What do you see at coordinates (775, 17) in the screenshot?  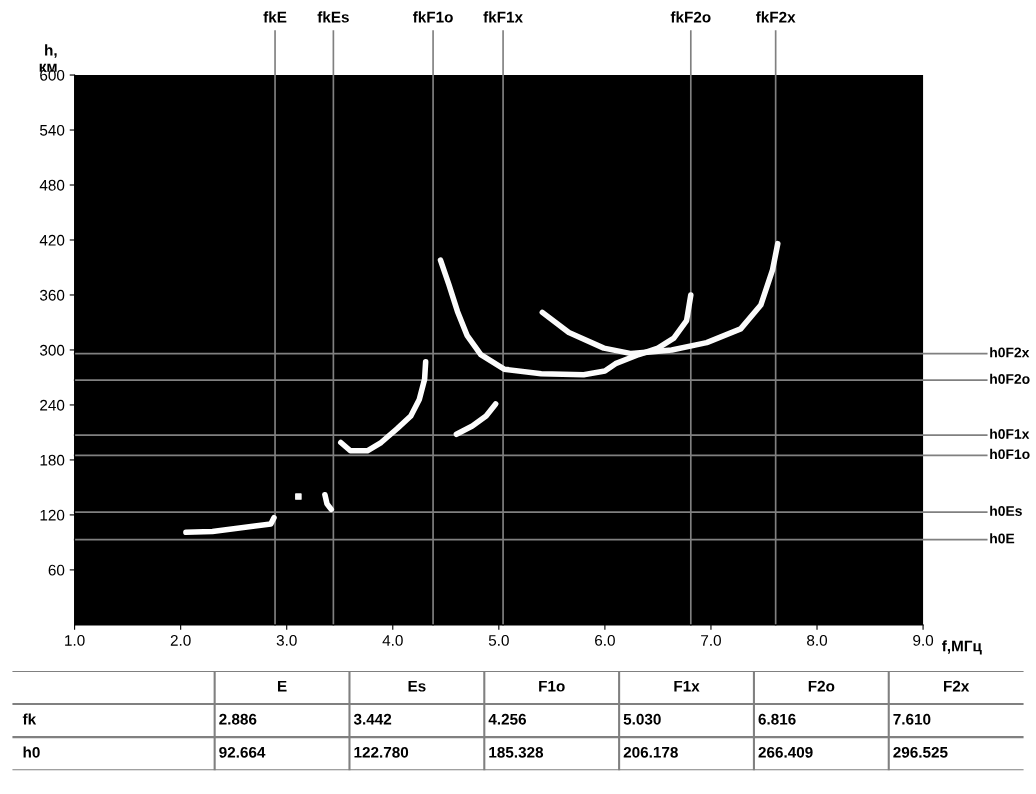 I see `ref-line-label: fkF2x` at bounding box center [775, 17].